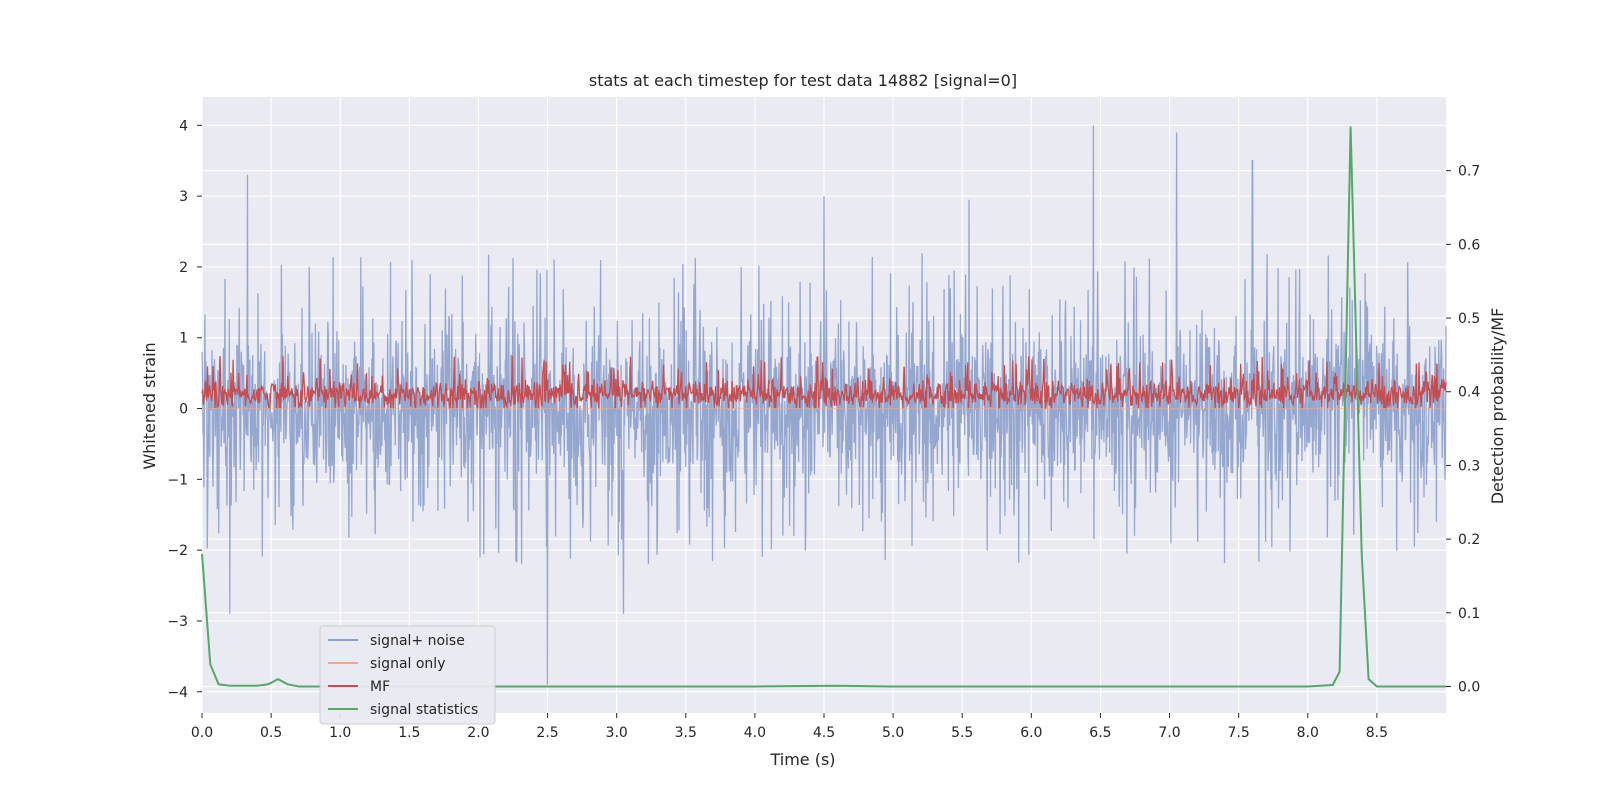  I want to click on legend-label-signal-statistics: signal statistics, so click(424, 710).